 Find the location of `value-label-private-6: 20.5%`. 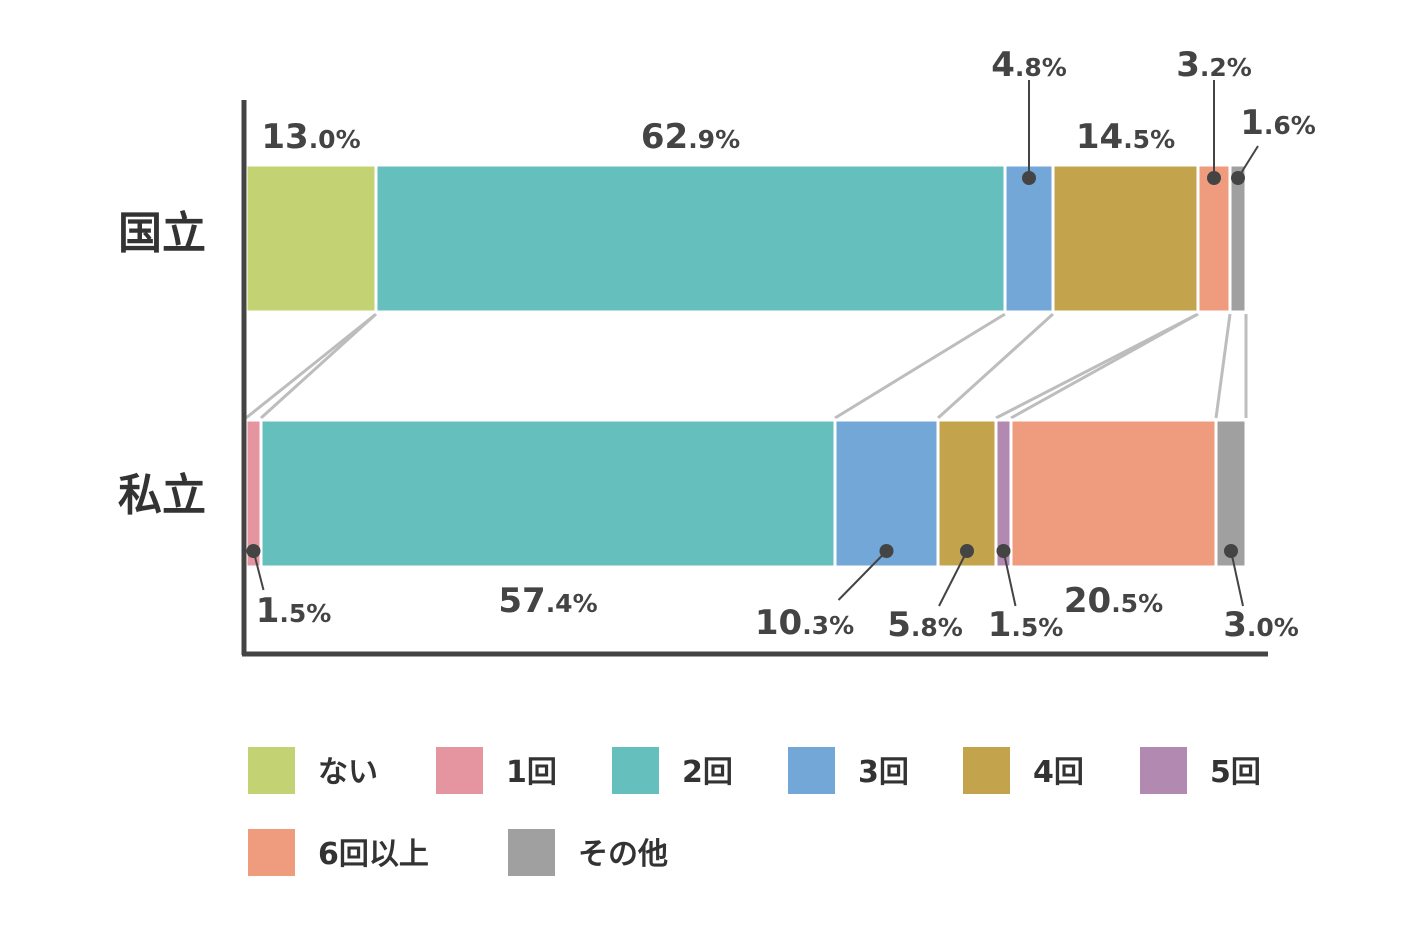

value-label-private-6: 20.5% is located at coordinates (1113, 601).